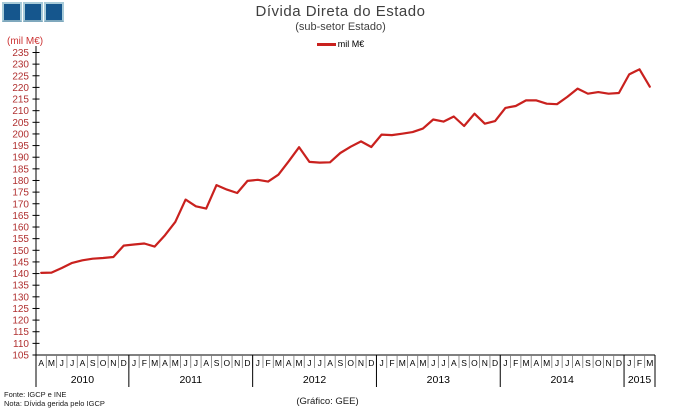 This screenshot has height=416, width=681. What do you see at coordinates (20, 274) in the screenshot?
I see `y-tick-label: 140` at bounding box center [20, 274].